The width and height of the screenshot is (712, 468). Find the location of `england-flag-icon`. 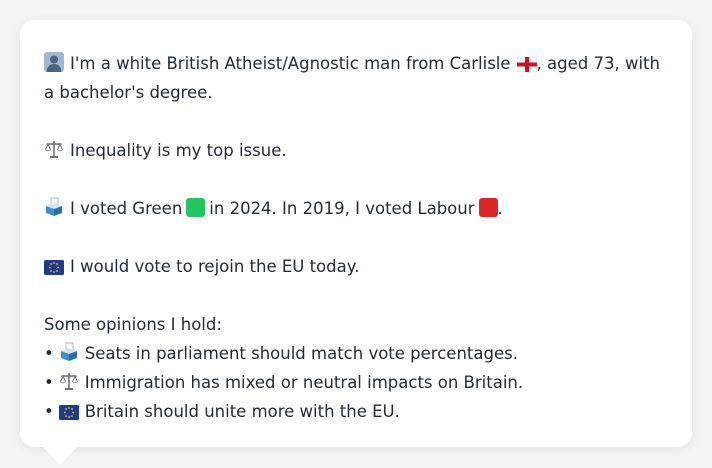

england-flag-icon is located at coordinates (526, 64).